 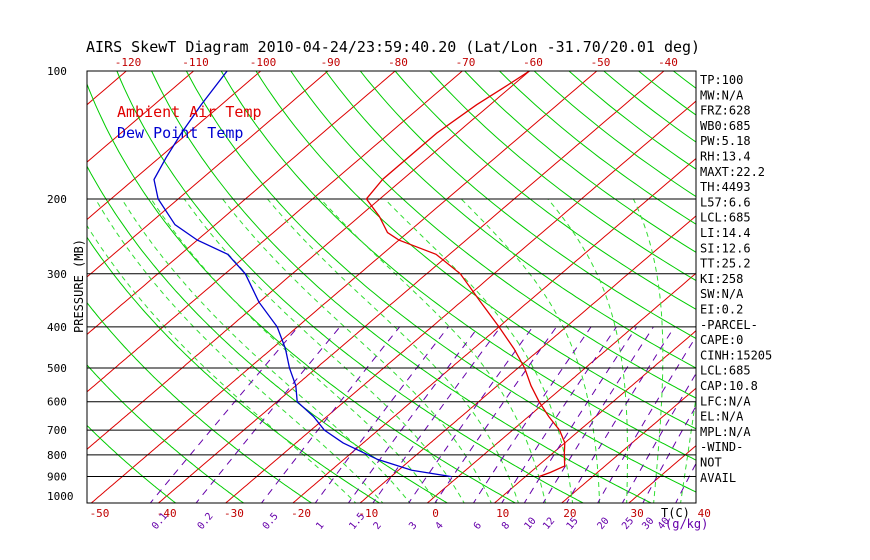 I want to click on mixing-ratio-tick-label: 0.2, so click(x=206, y=521).